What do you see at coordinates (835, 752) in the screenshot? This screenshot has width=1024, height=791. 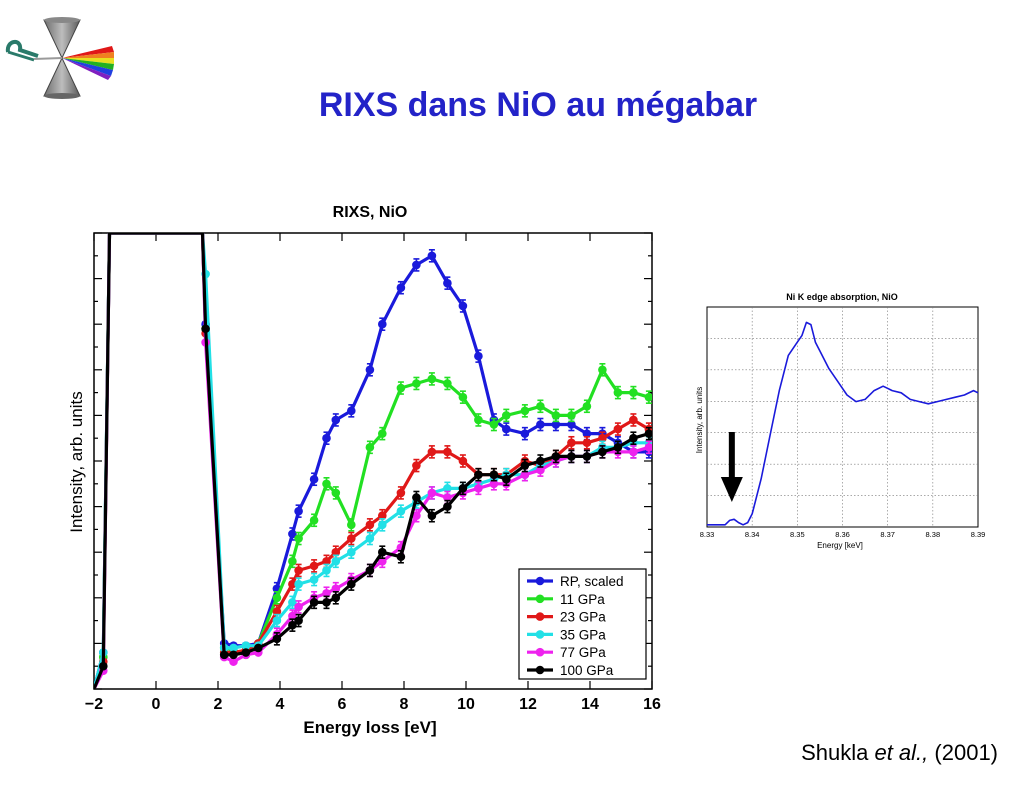 I see `citation-author: Shukla` at bounding box center [835, 752].